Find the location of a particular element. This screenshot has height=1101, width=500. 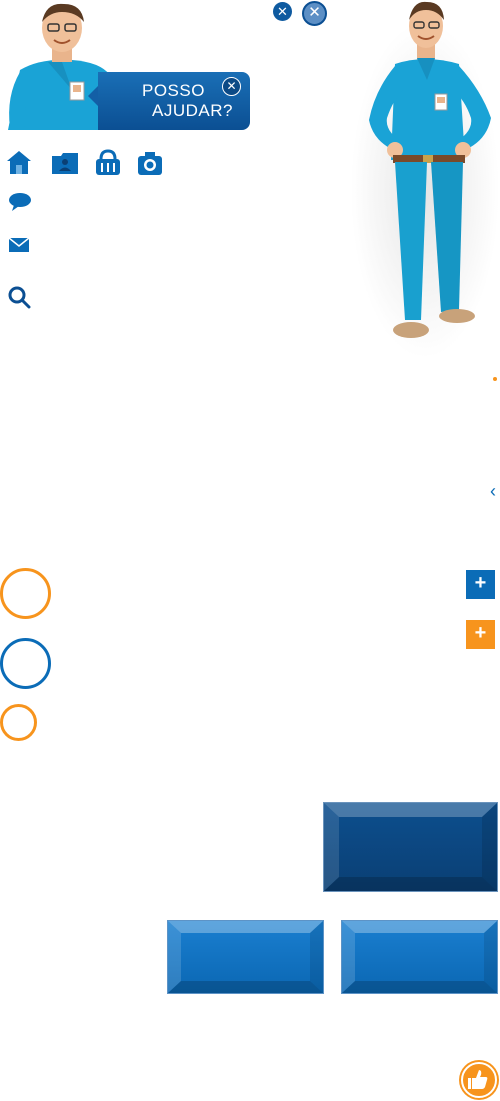

basket-icon is located at coordinates (108, 162).